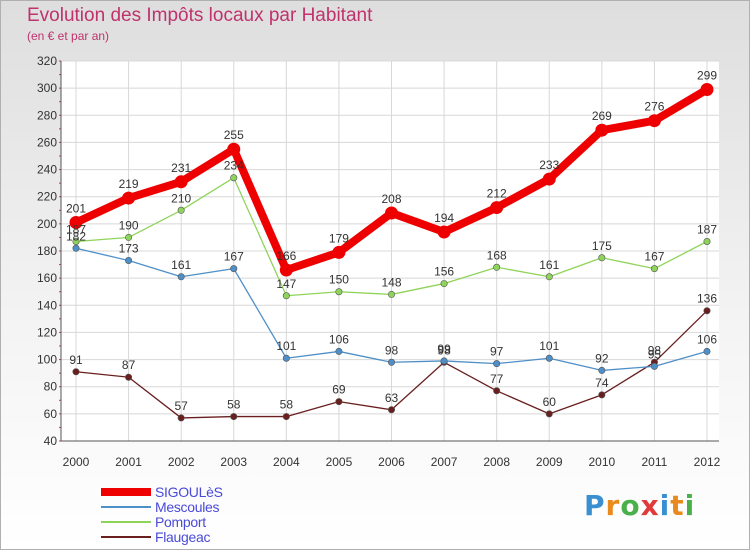  I want to click on data-label: 269, so click(602, 116).